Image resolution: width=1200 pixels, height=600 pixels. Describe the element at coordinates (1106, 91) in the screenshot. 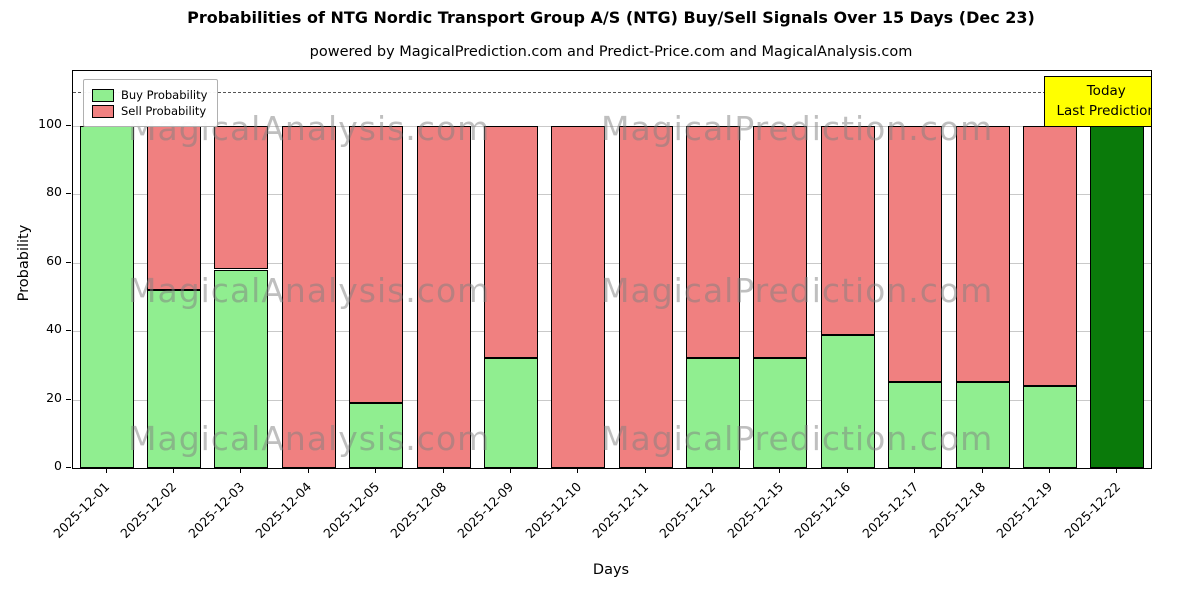

I see `today-annotation-line1: Today` at that location.